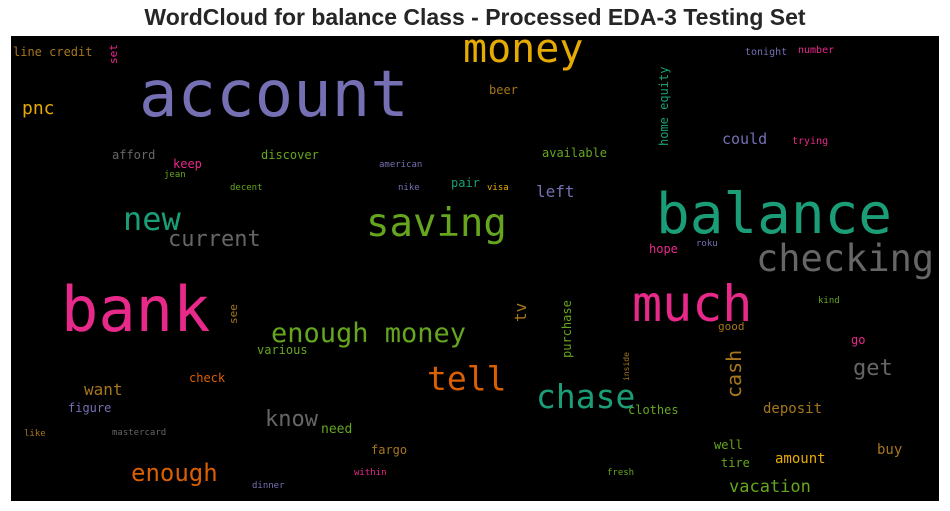 The image size is (950, 511). What do you see at coordinates (268, 486) in the screenshot?
I see `word-dinner: dinner` at bounding box center [268, 486].